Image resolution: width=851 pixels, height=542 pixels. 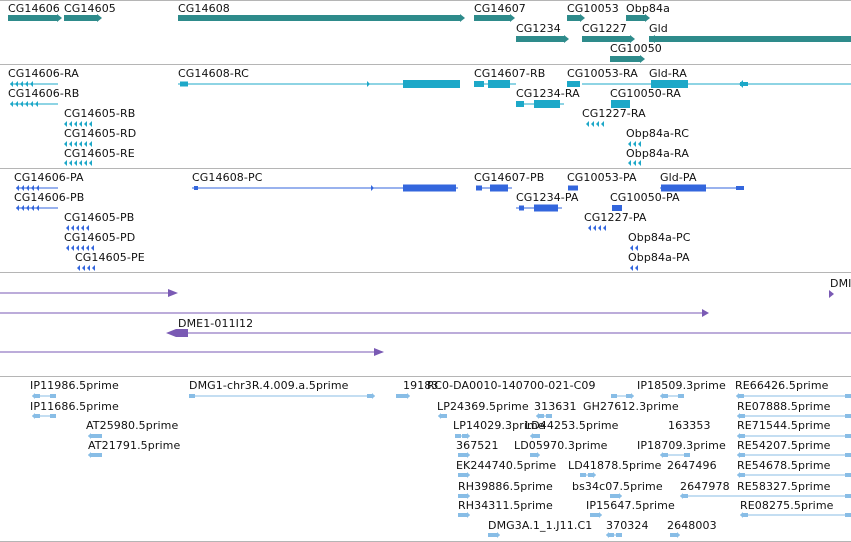 What do you see at coordinates (592, 124) in the screenshot?
I see `cg1227-ra-chev-arrowhead` at bounding box center [592, 124].